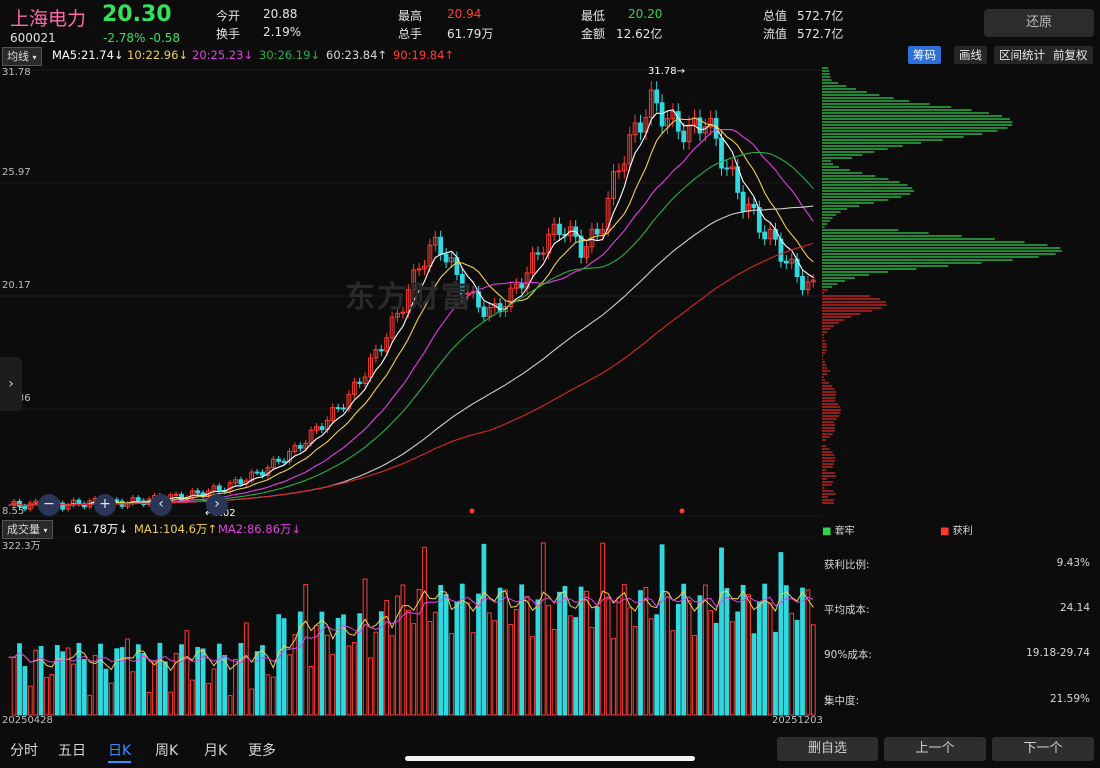 The width and height of the screenshot is (1100, 768). I want to click on low-label: 最低, so click(593, 16).